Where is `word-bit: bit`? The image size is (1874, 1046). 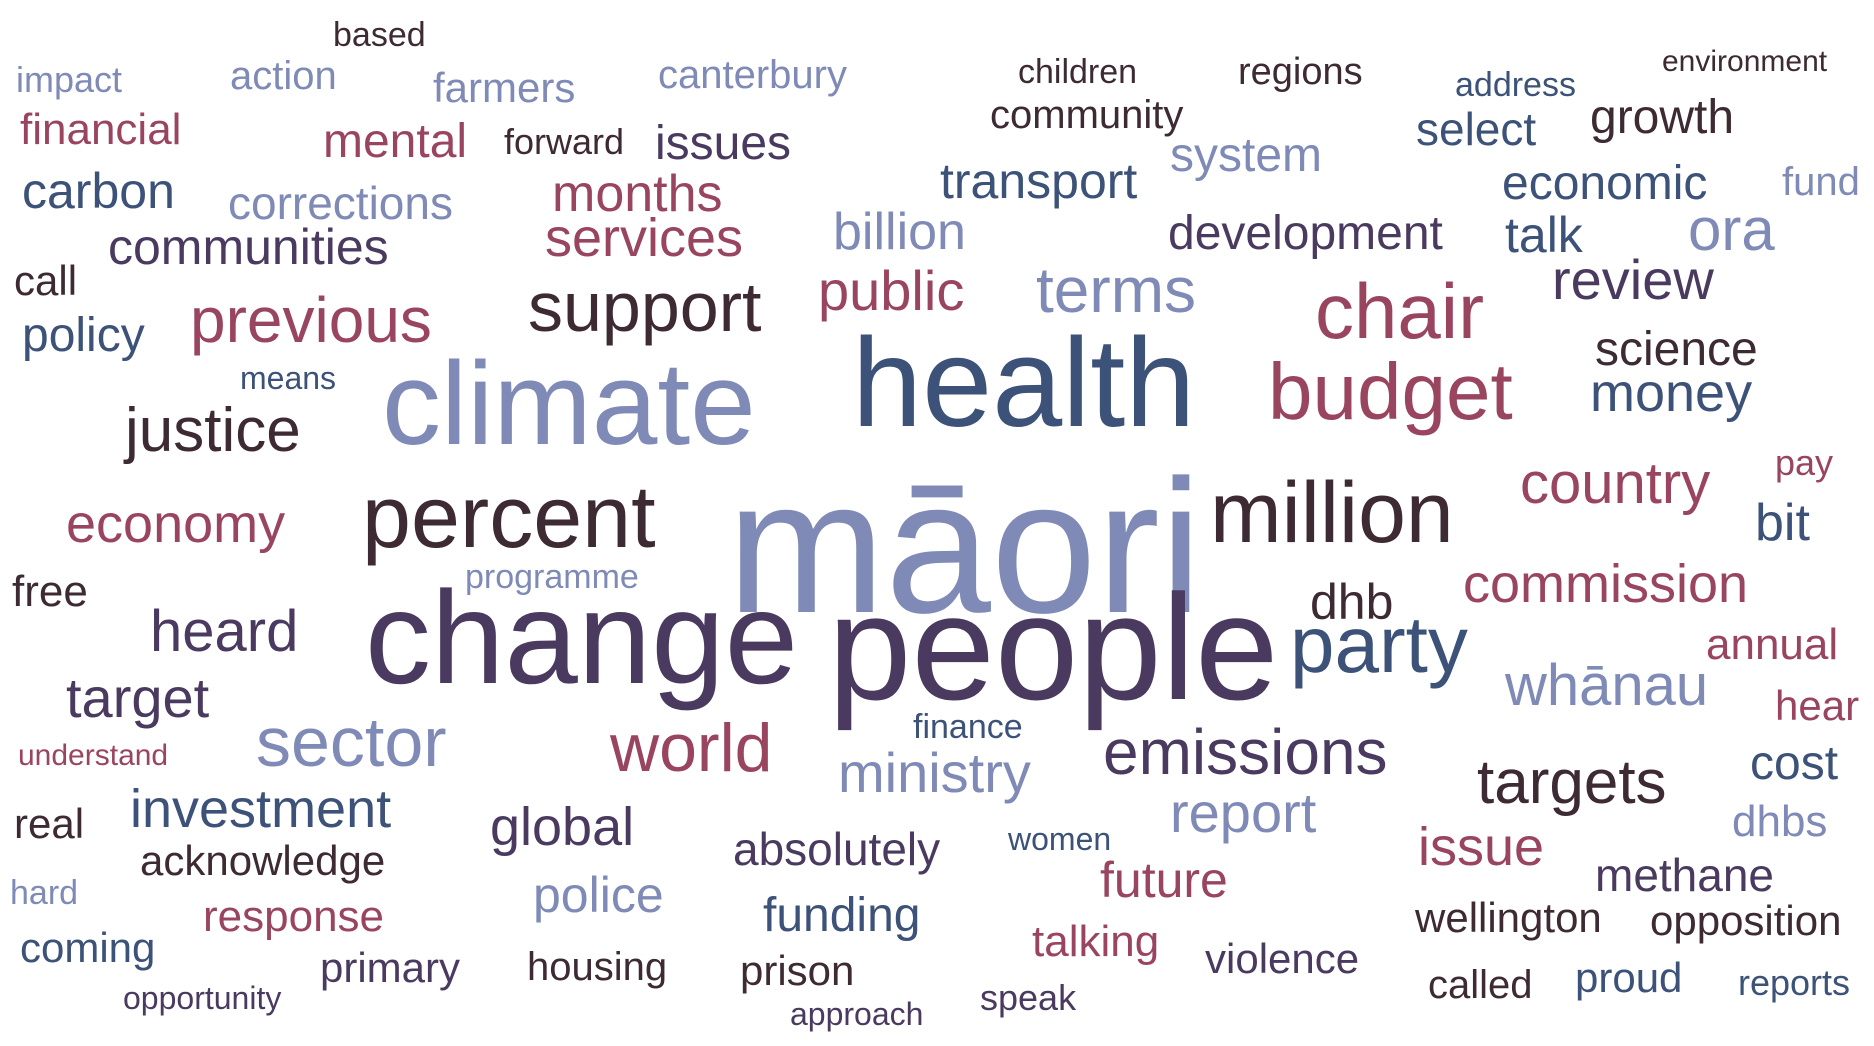
word-bit: bit is located at coordinates (1782, 523).